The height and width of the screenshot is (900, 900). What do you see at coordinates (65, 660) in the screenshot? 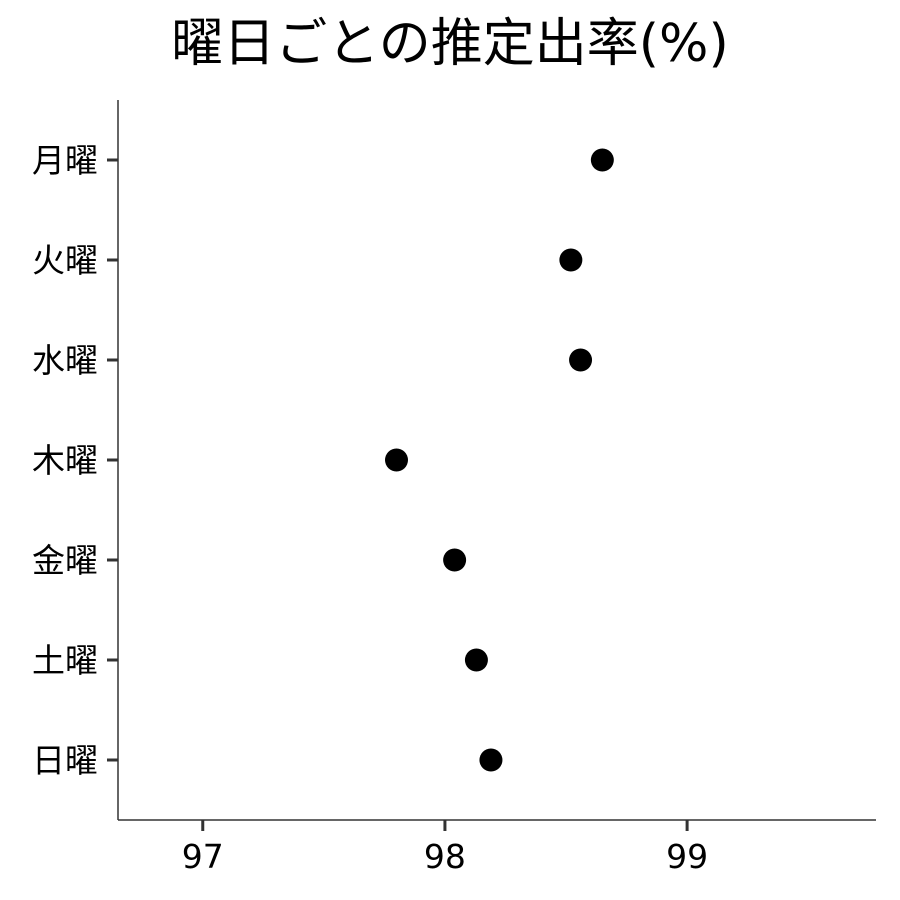
I see `y-tick-label: 土曜` at bounding box center [65, 660].